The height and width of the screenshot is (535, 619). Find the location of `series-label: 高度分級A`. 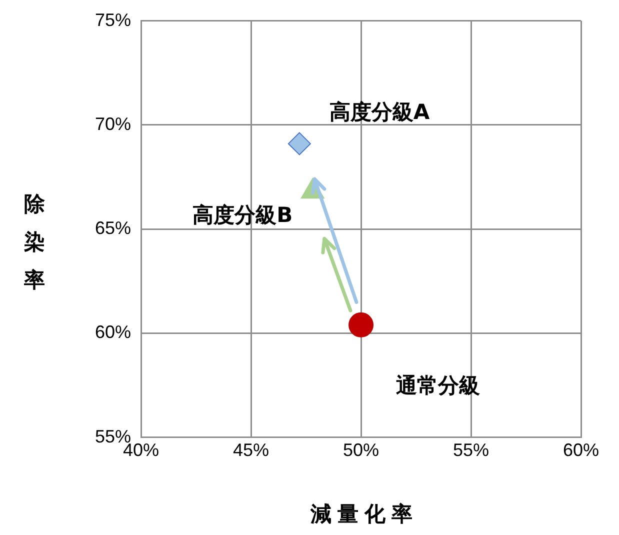

series-label: 高度分級A is located at coordinates (379, 112).